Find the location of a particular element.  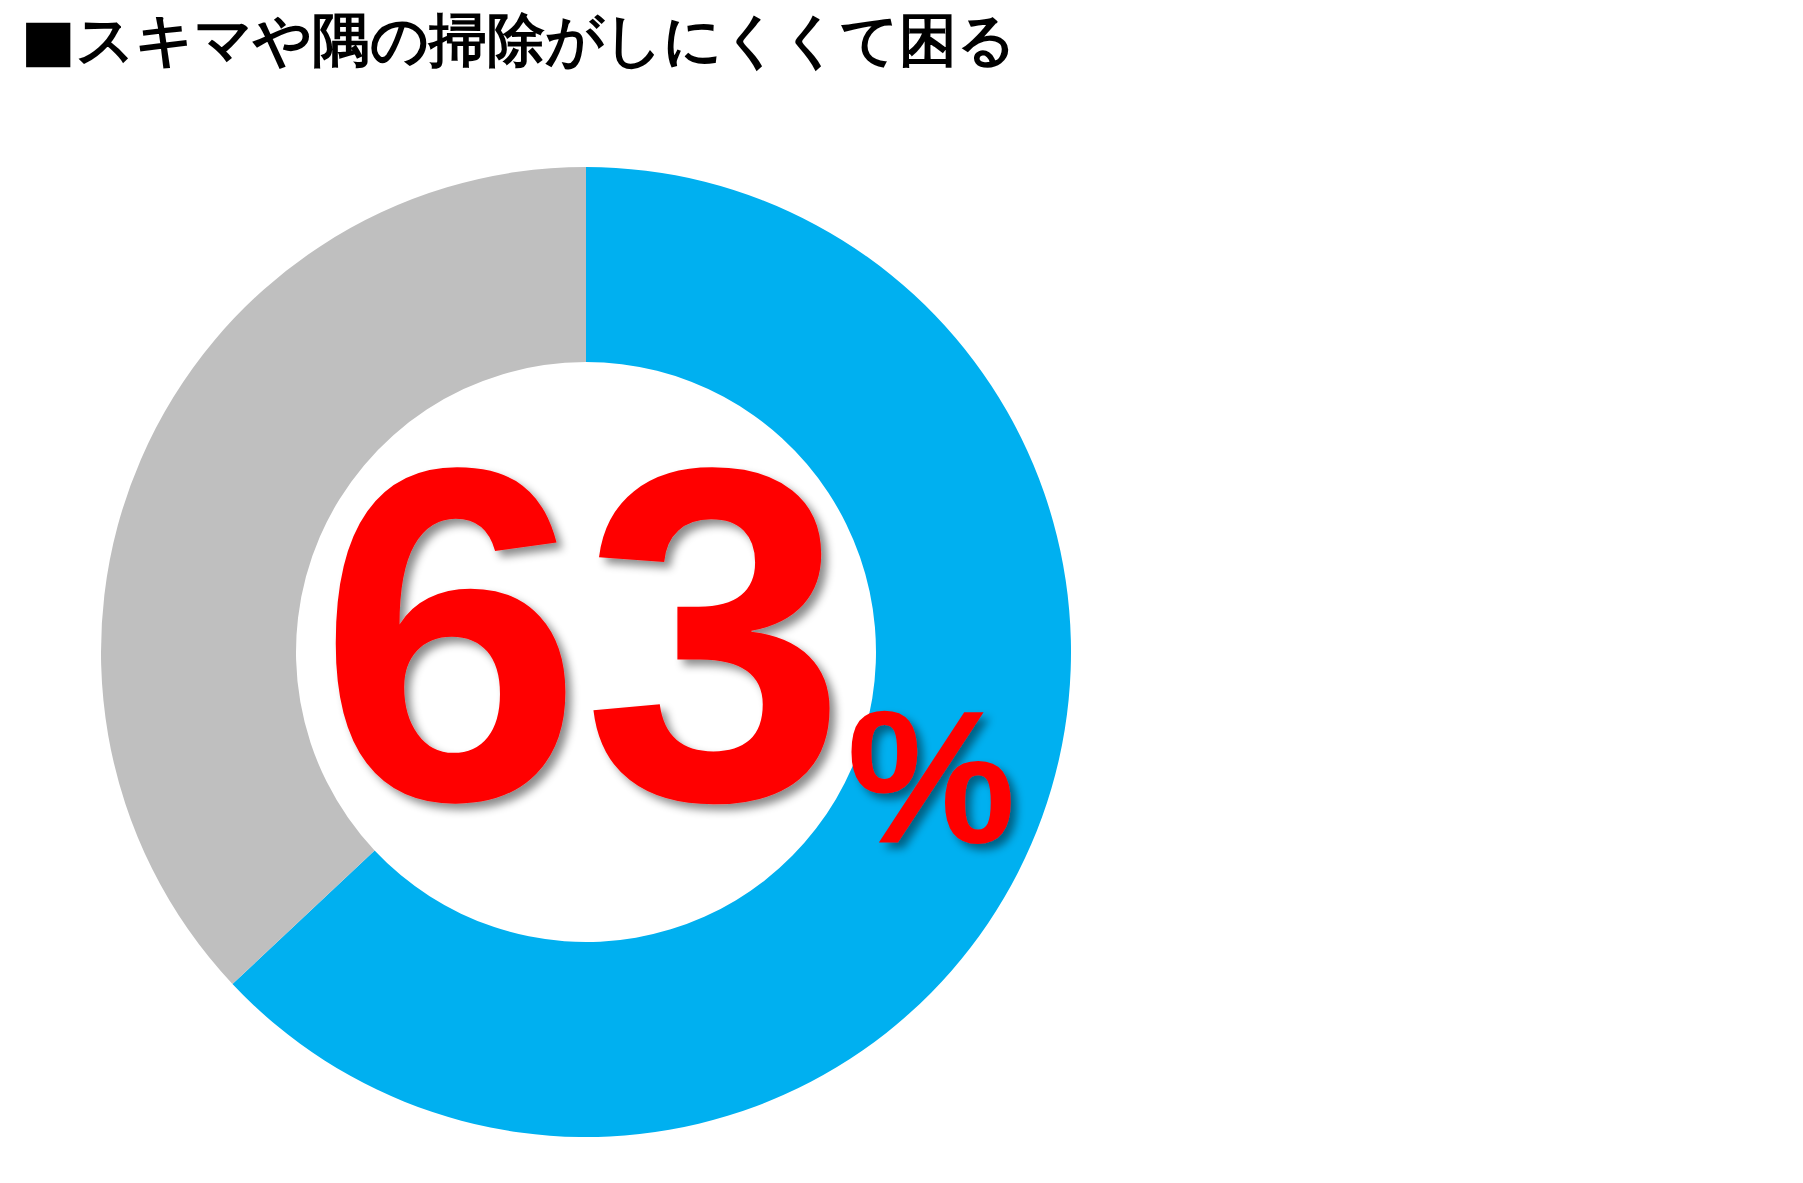

chart-title: ■スキマや隅の掃除がしにくくて困る is located at coordinates (518, 40).